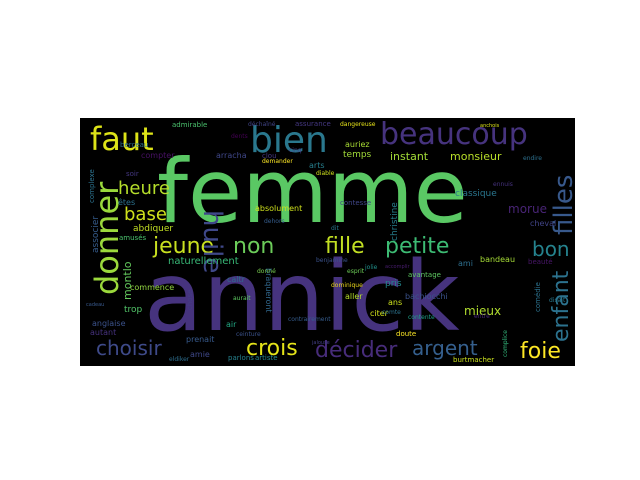  Describe the element at coordinates (231, 324) in the screenshot. I see `word-air: air` at that location.